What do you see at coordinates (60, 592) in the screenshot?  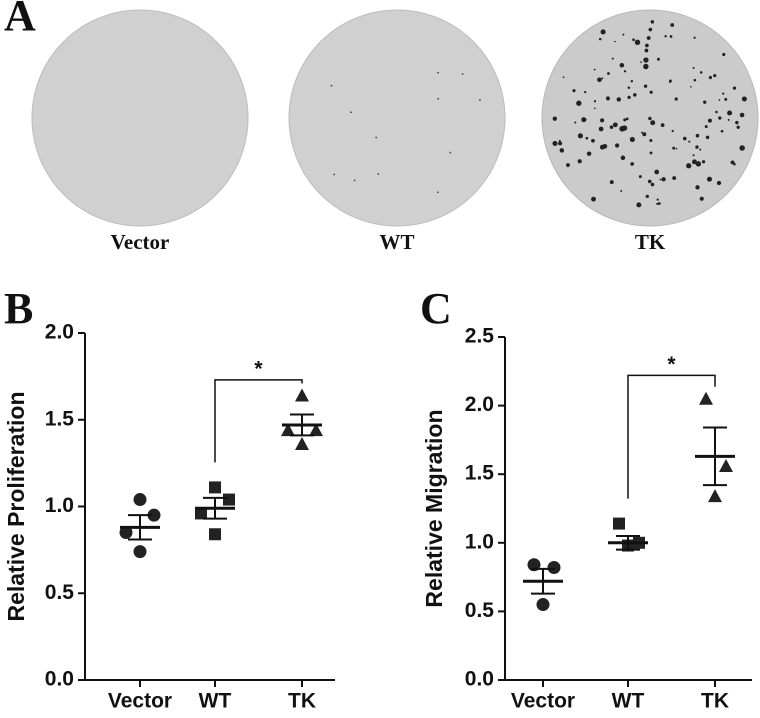 I see `y-tick-label: 0.5` at bounding box center [60, 592].